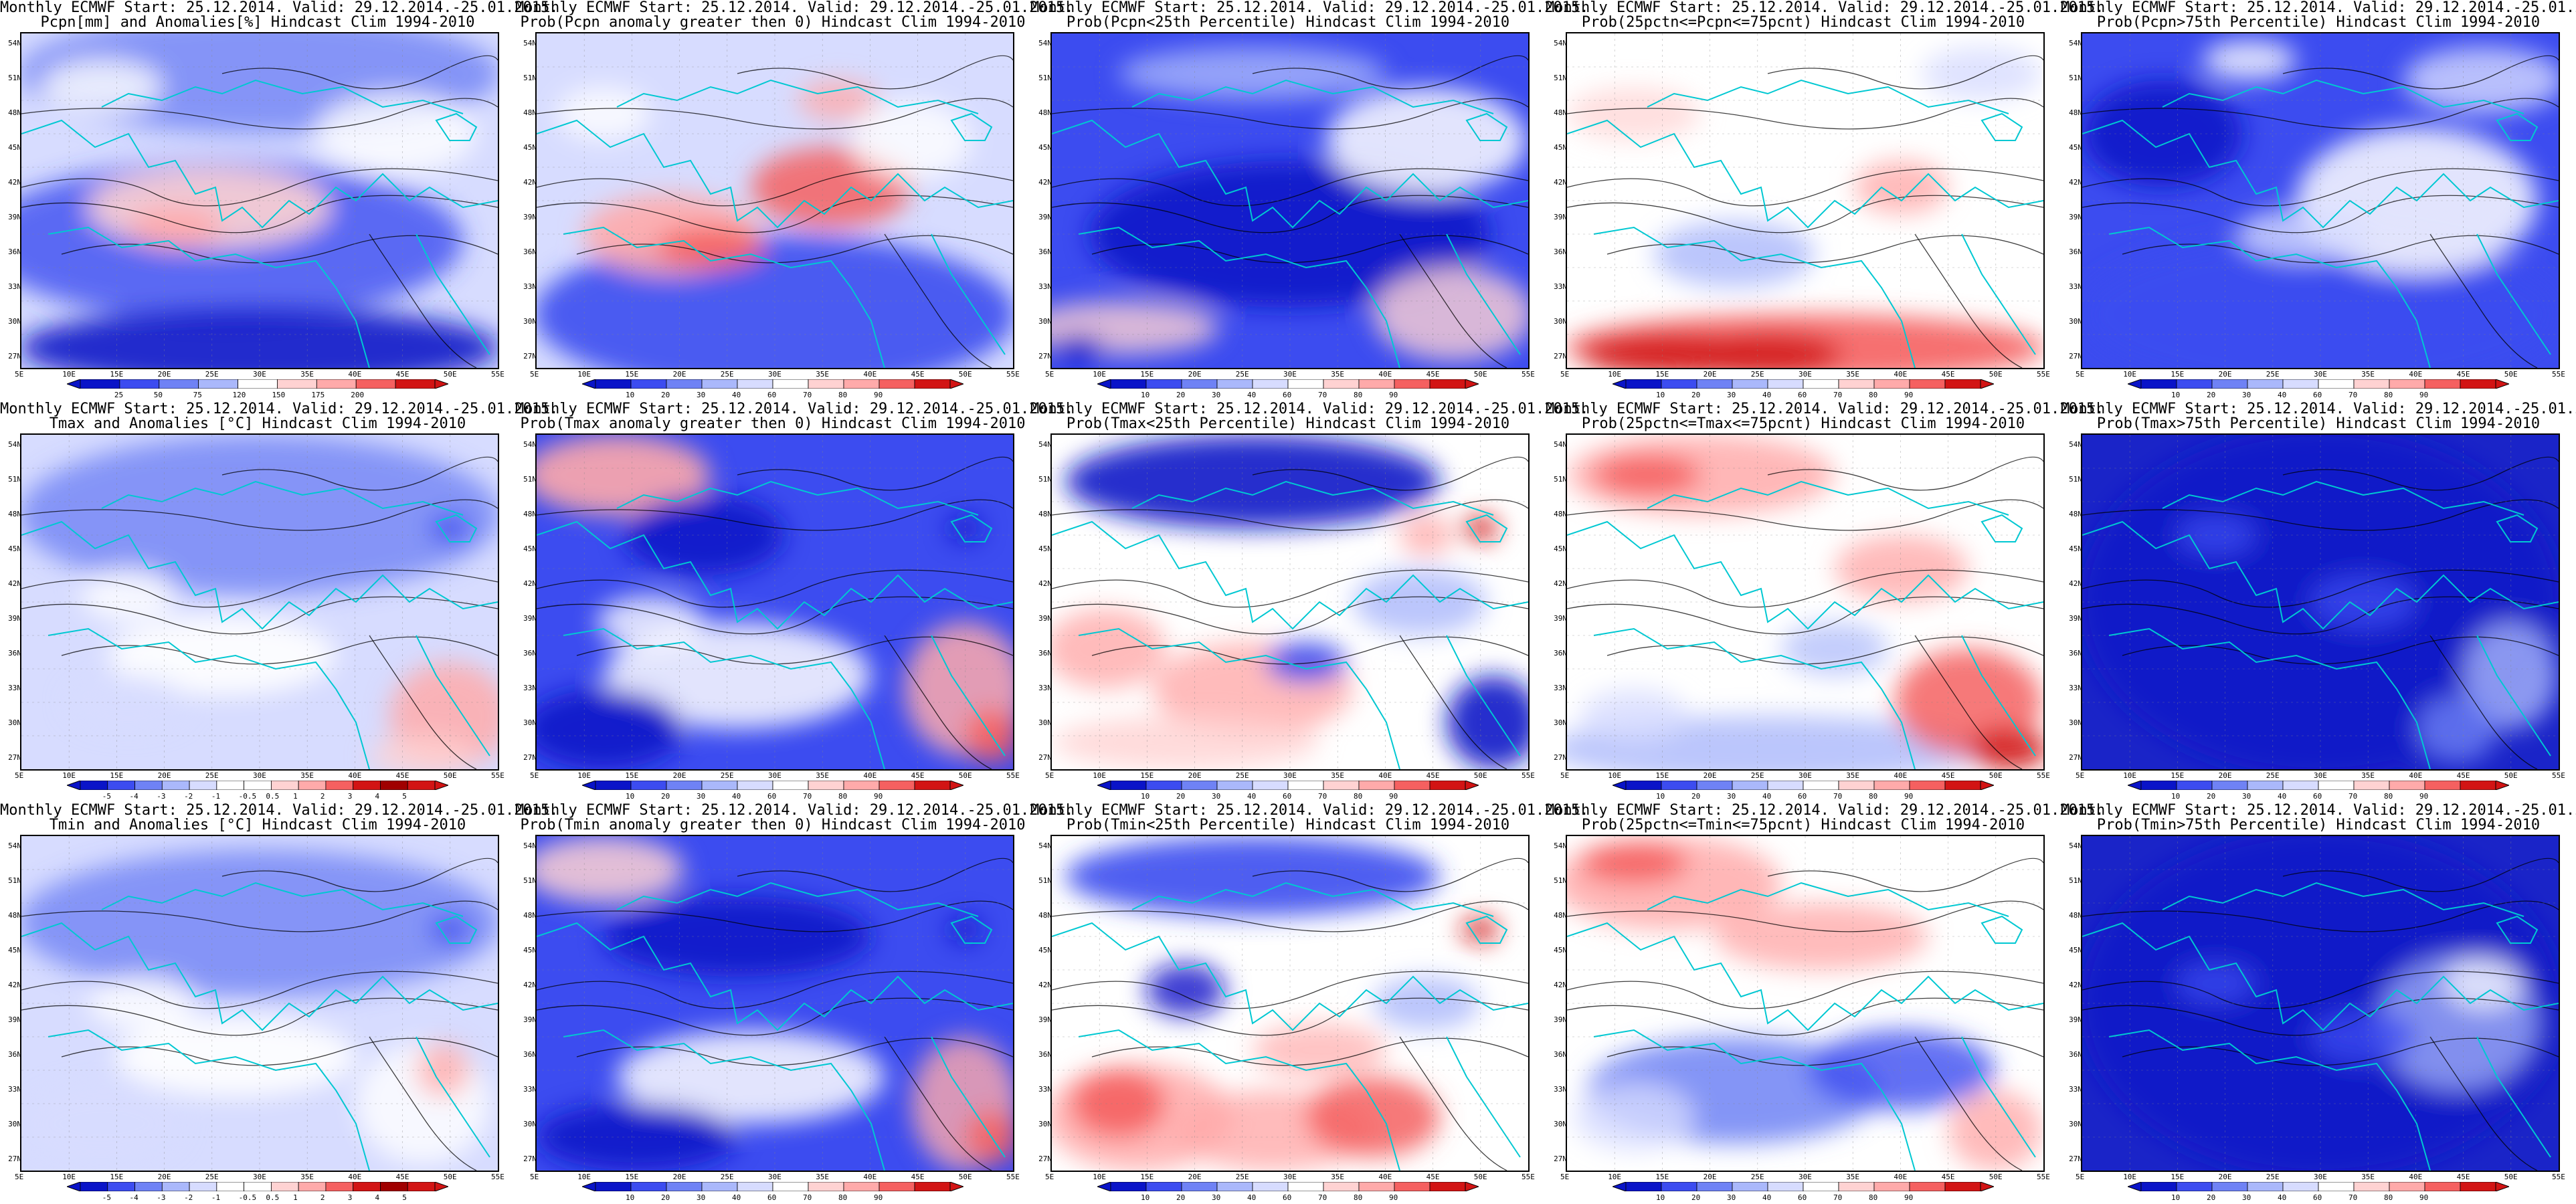 This screenshot has width=2576, height=1204. What do you see at coordinates (318, 395) in the screenshot?
I see `colorbar-label: 175` at bounding box center [318, 395].